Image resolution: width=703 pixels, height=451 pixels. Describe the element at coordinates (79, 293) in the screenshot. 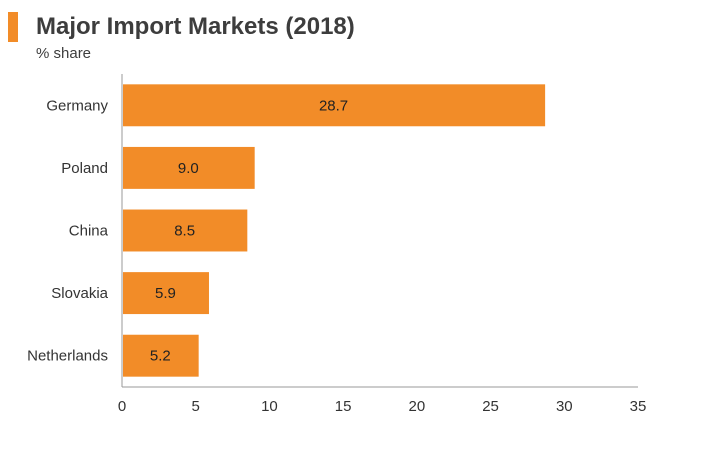

I see `category-label: Slovakia` at that location.